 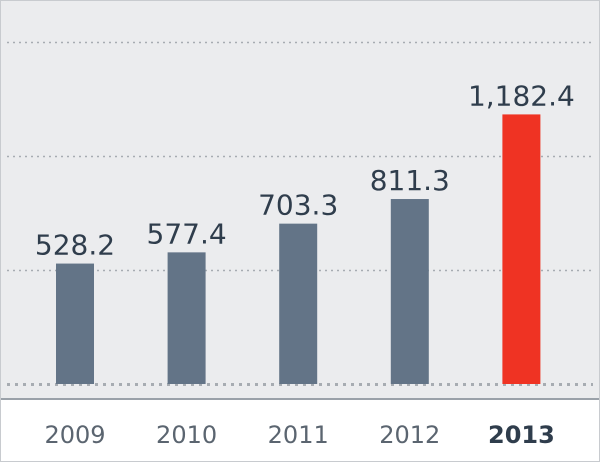 I want to click on bar-2013, so click(x=521, y=249).